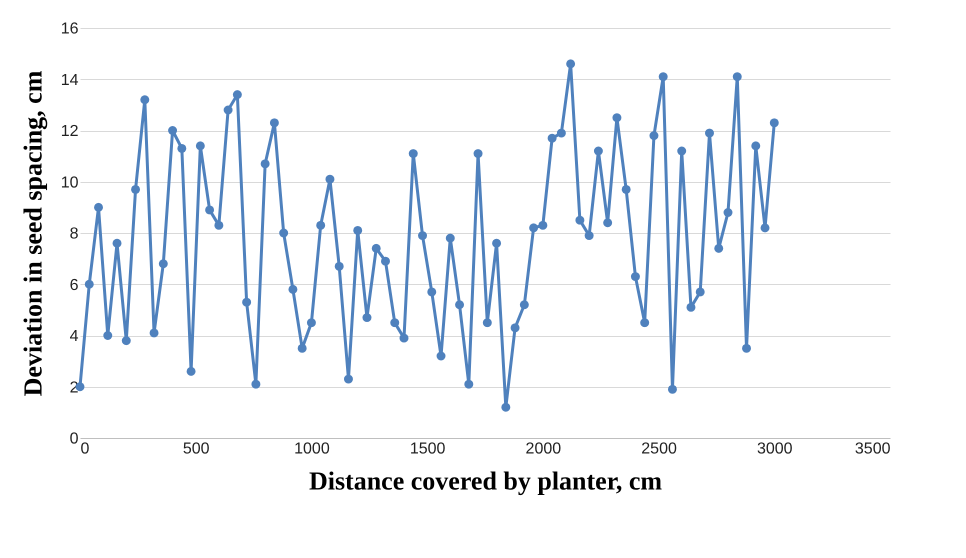  I want to click on y-tick-label: 12, so click(69, 131).